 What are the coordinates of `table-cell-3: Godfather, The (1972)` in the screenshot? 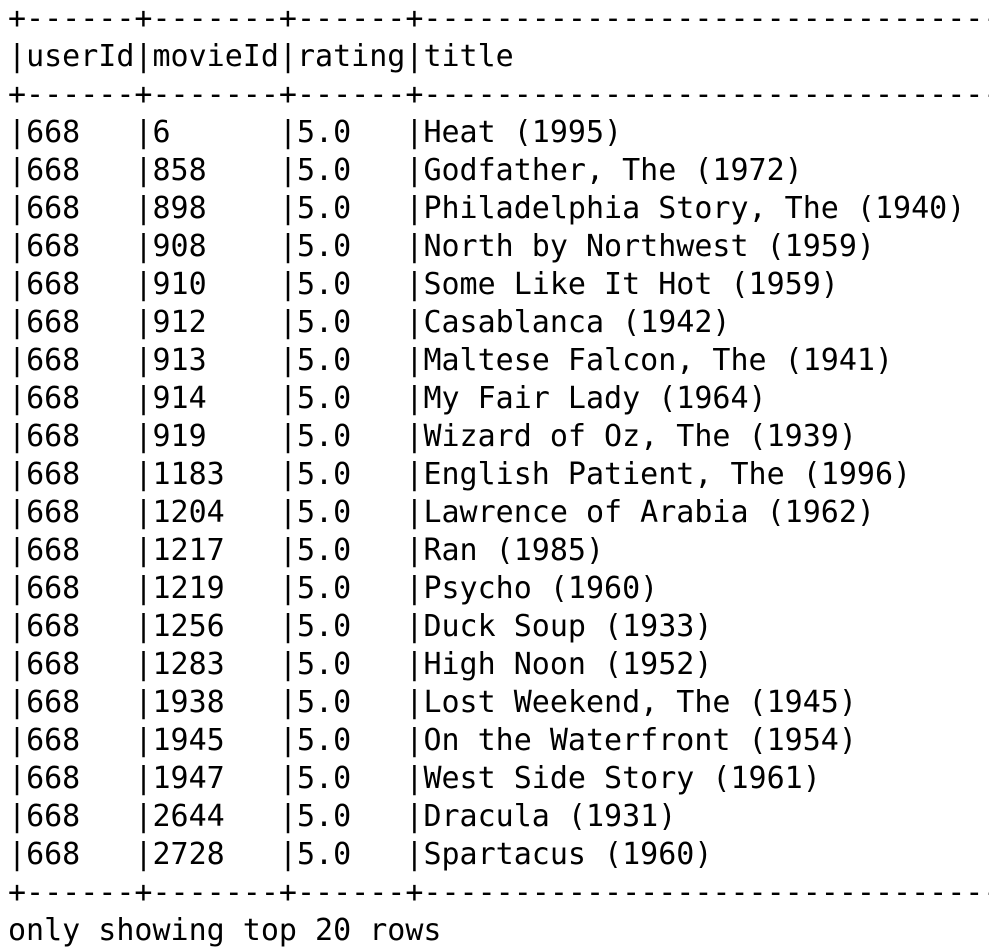 It's located at (706, 170).